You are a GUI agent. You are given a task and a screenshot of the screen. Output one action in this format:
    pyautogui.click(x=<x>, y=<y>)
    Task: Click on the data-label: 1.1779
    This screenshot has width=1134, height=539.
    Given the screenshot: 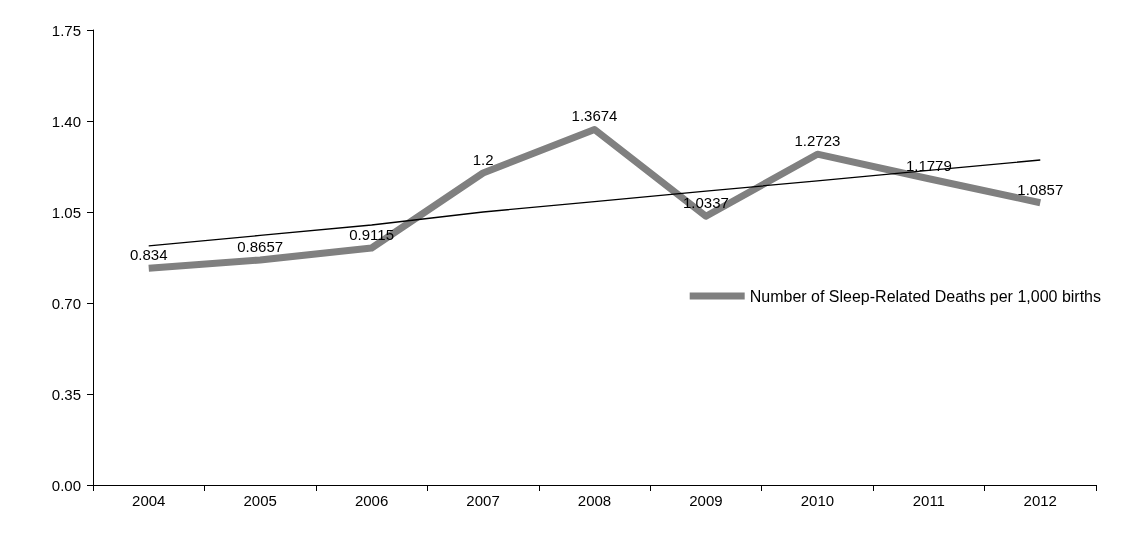 What is the action you would take?
    pyautogui.click(x=928, y=165)
    